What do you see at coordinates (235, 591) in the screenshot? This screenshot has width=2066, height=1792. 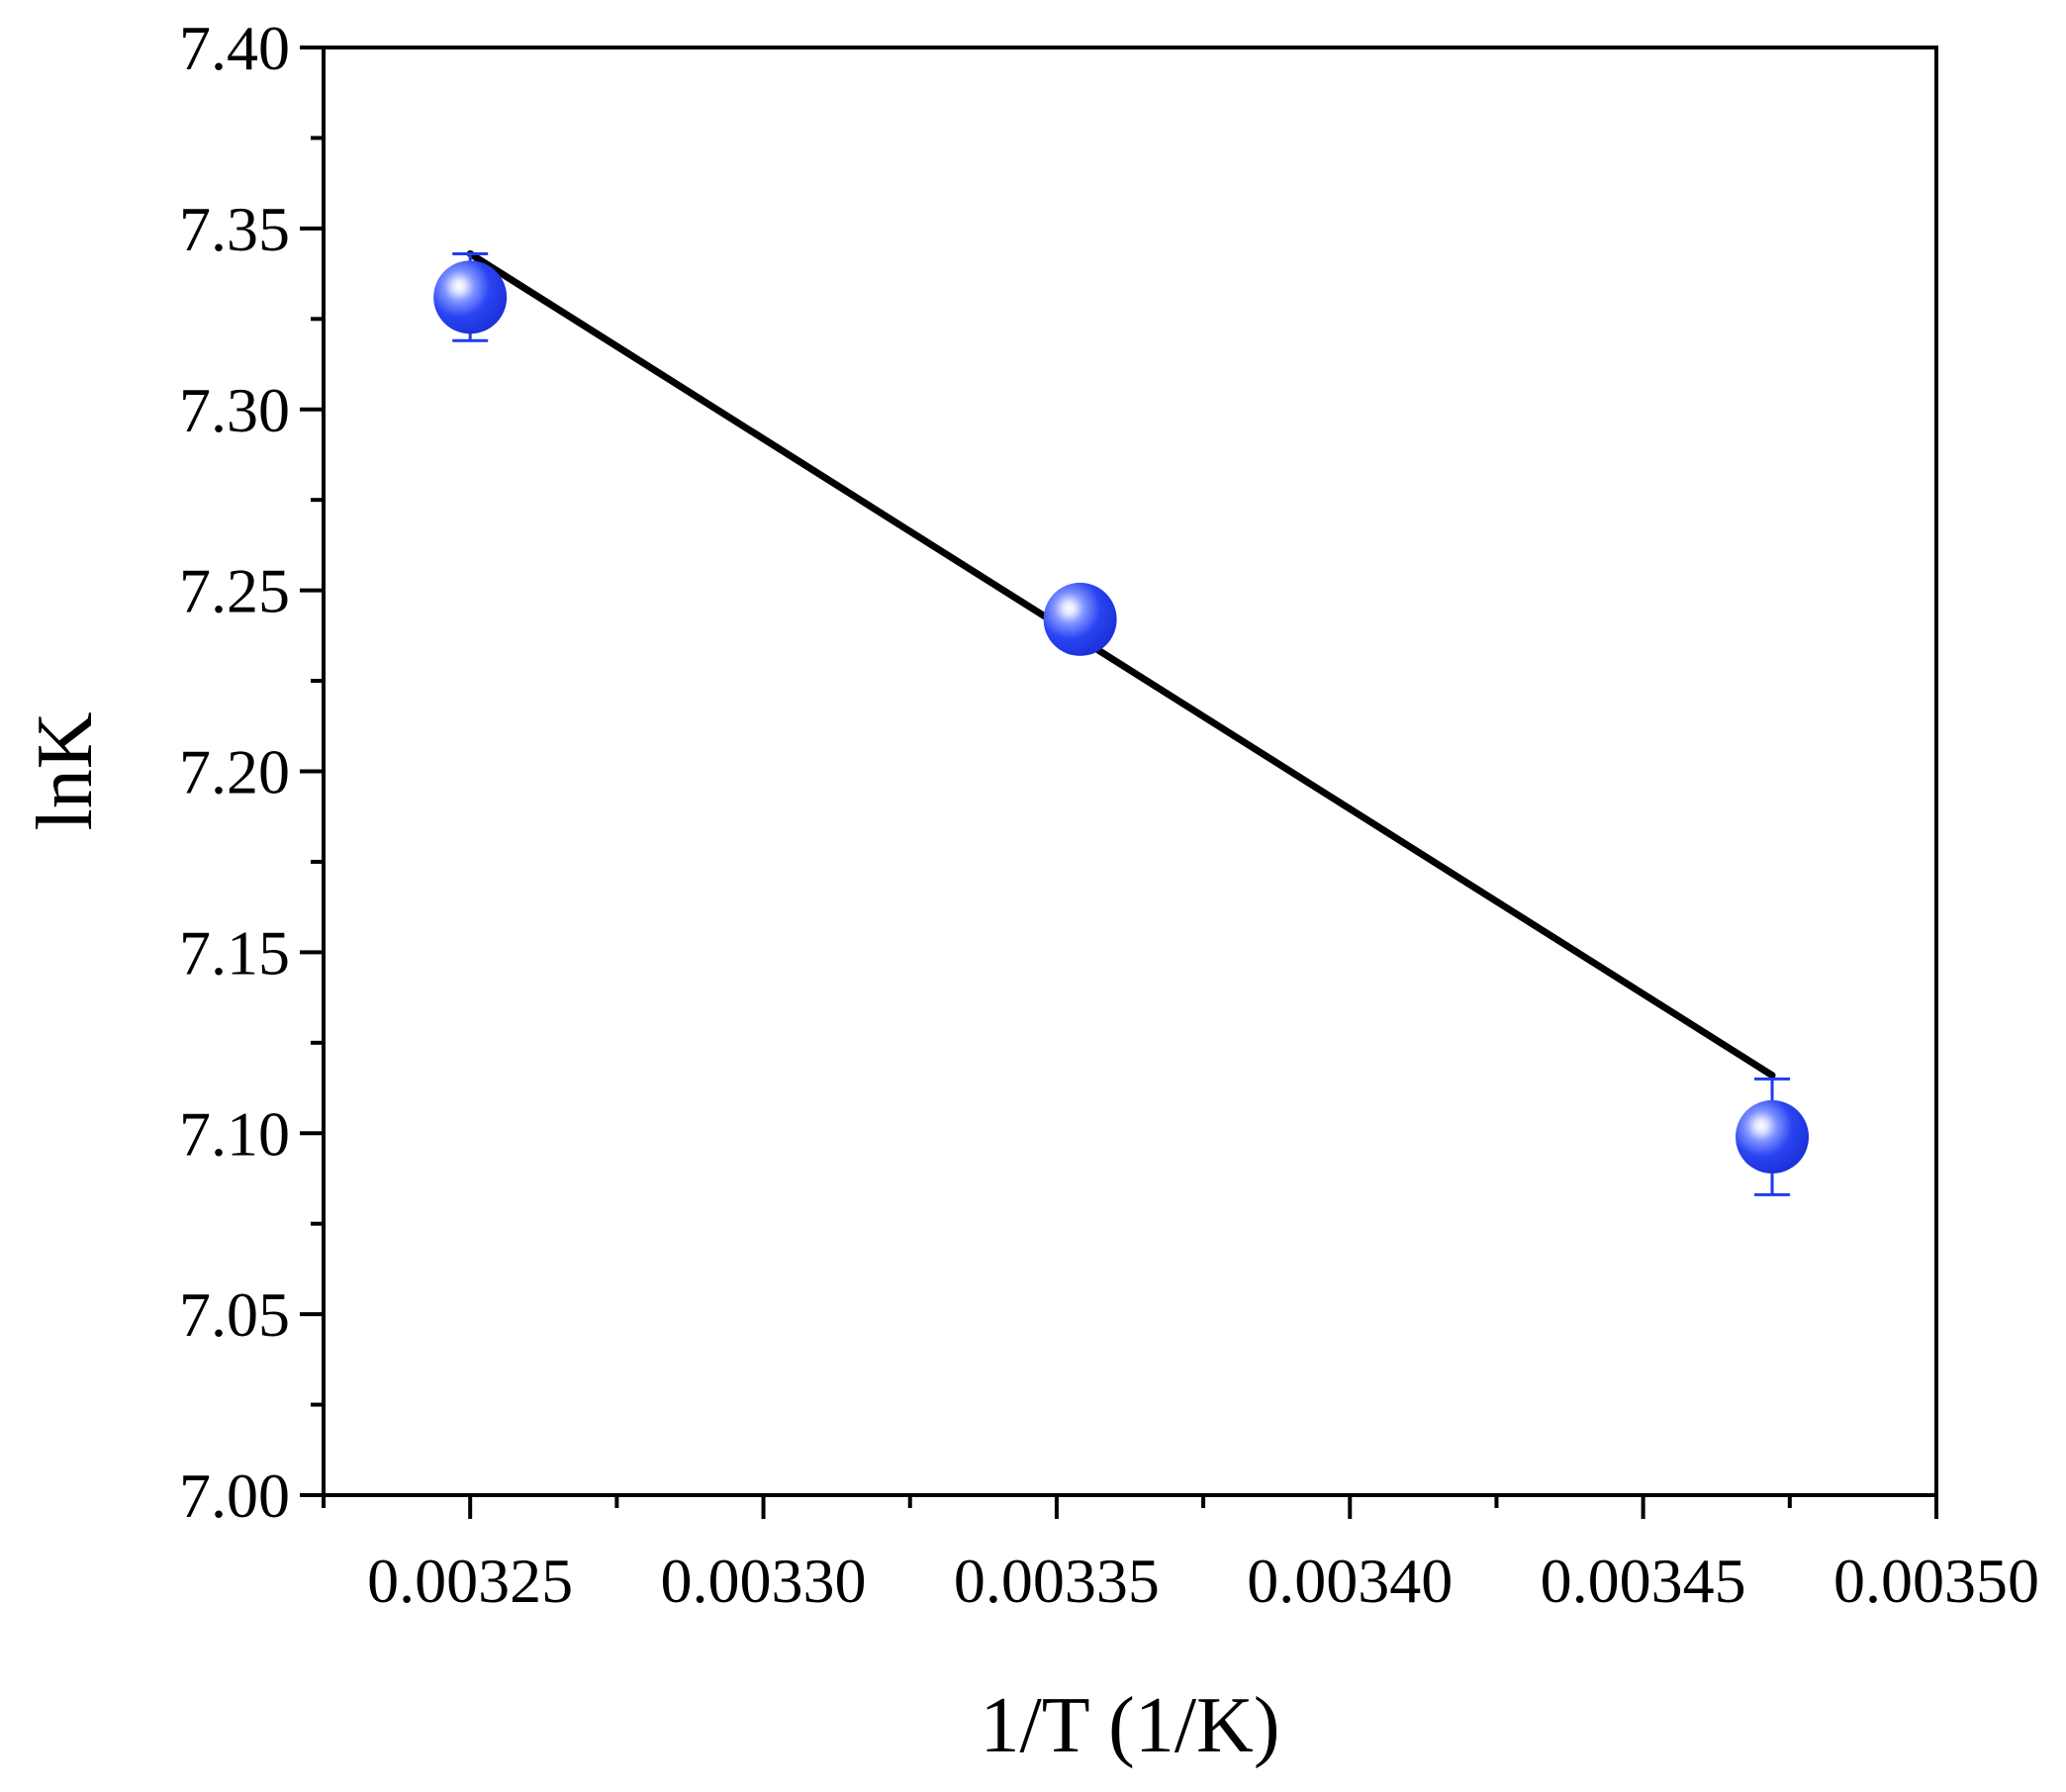 I see `y-tick-label: 7.25` at bounding box center [235, 591].